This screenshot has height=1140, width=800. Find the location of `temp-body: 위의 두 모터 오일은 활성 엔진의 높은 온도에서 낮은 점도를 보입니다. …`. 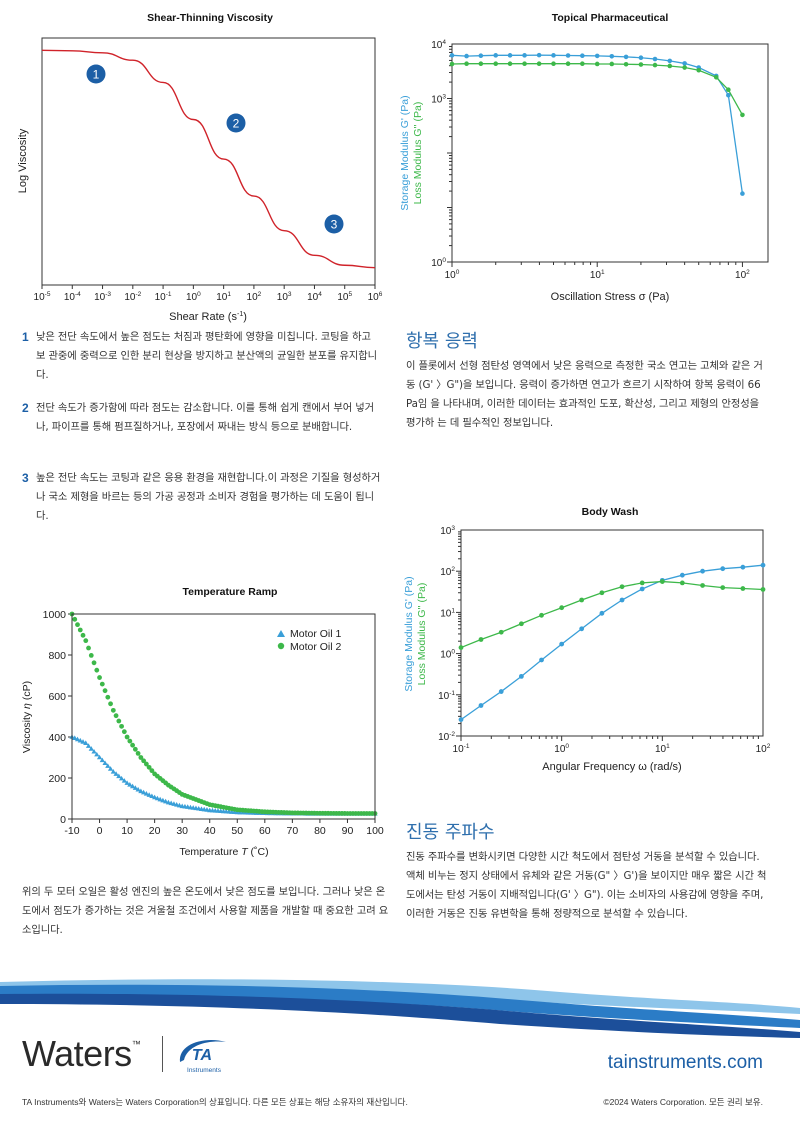

temp-body: 위의 두 모터 오일은 활성 엔진의 높은 온도에서 낮은 점도를 보입니다. … is located at coordinates (205, 911).